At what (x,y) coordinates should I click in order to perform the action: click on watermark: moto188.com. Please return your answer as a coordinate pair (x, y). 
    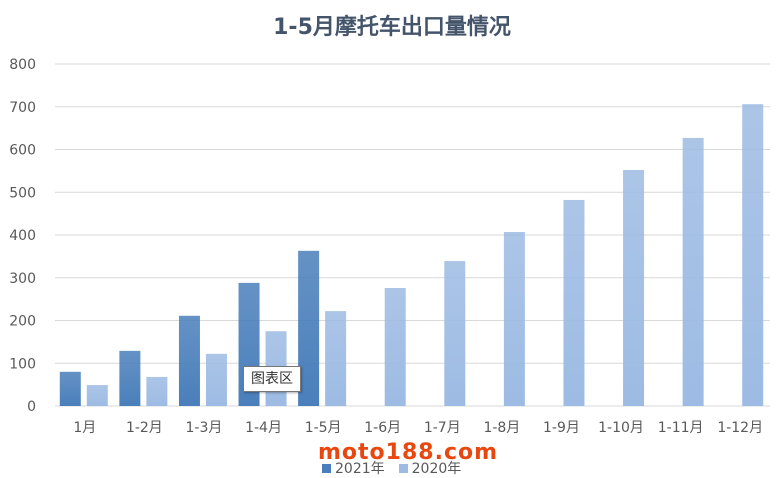
    Looking at the image, I should click on (408, 452).